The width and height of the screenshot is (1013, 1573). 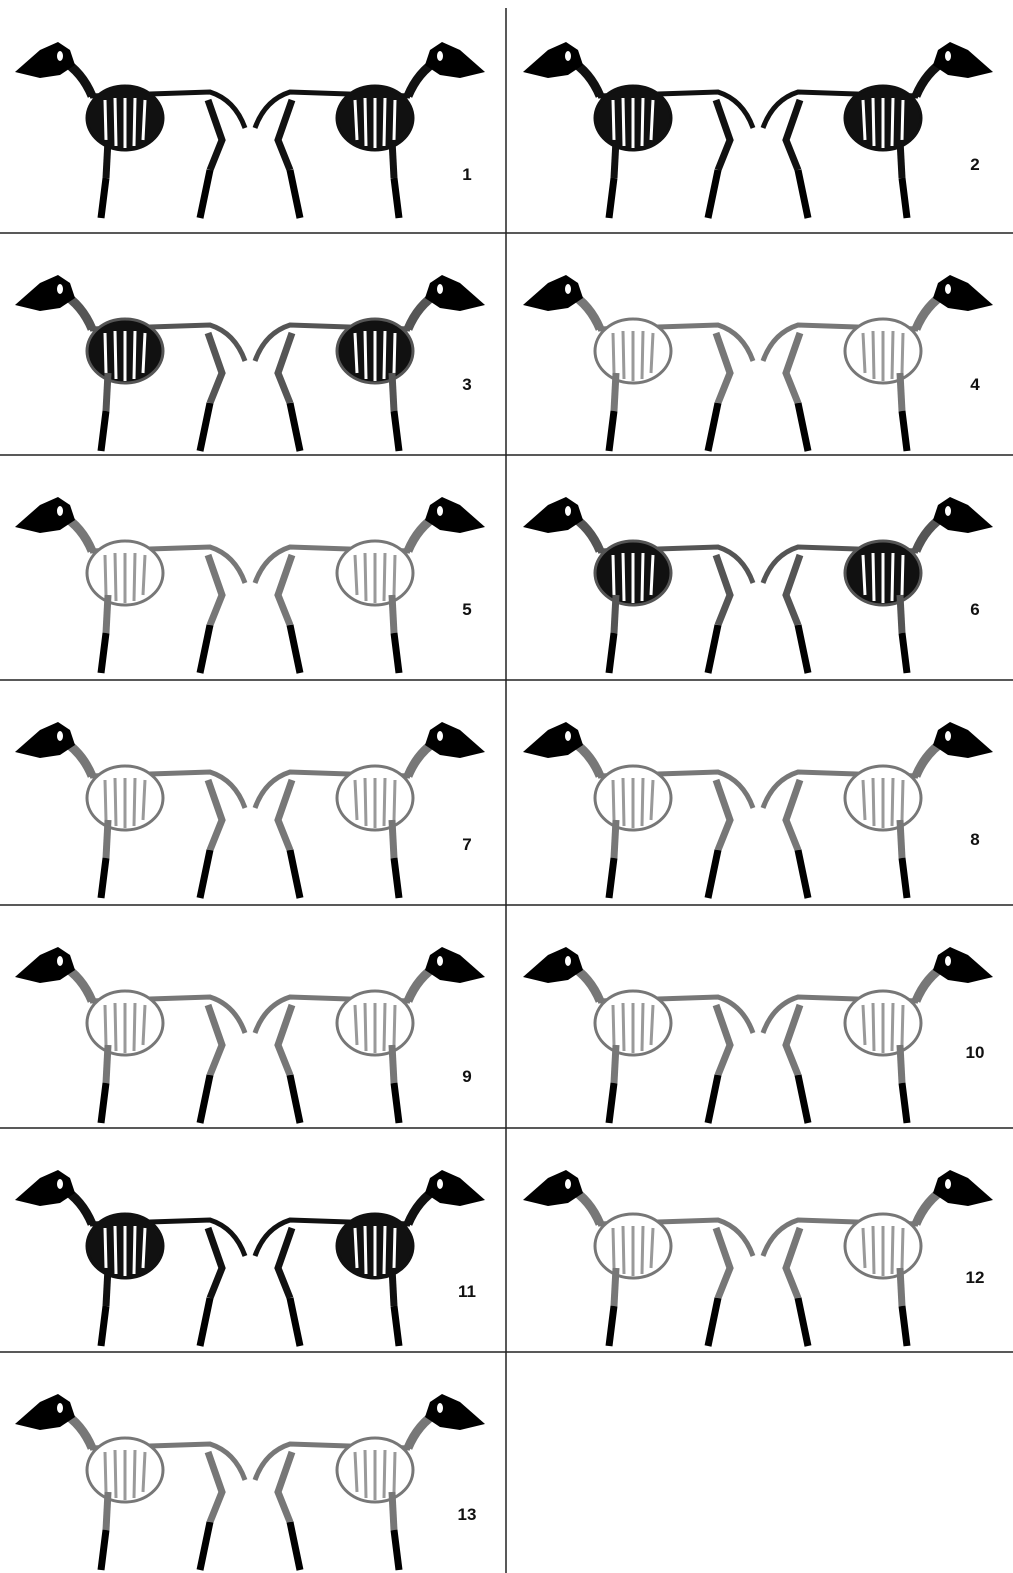 What do you see at coordinates (250, 363) in the screenshot?
I see `panel: 3` at bounding box center [250, 363].